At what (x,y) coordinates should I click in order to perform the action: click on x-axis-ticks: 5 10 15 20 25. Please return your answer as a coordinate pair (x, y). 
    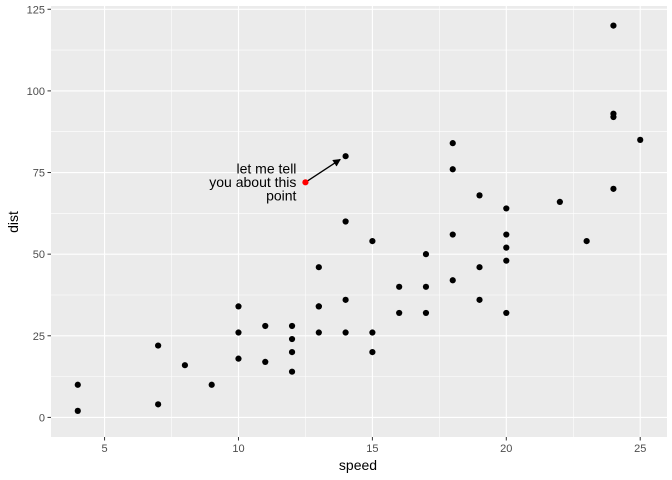
    Looking at the image, I should click on (374, 446).